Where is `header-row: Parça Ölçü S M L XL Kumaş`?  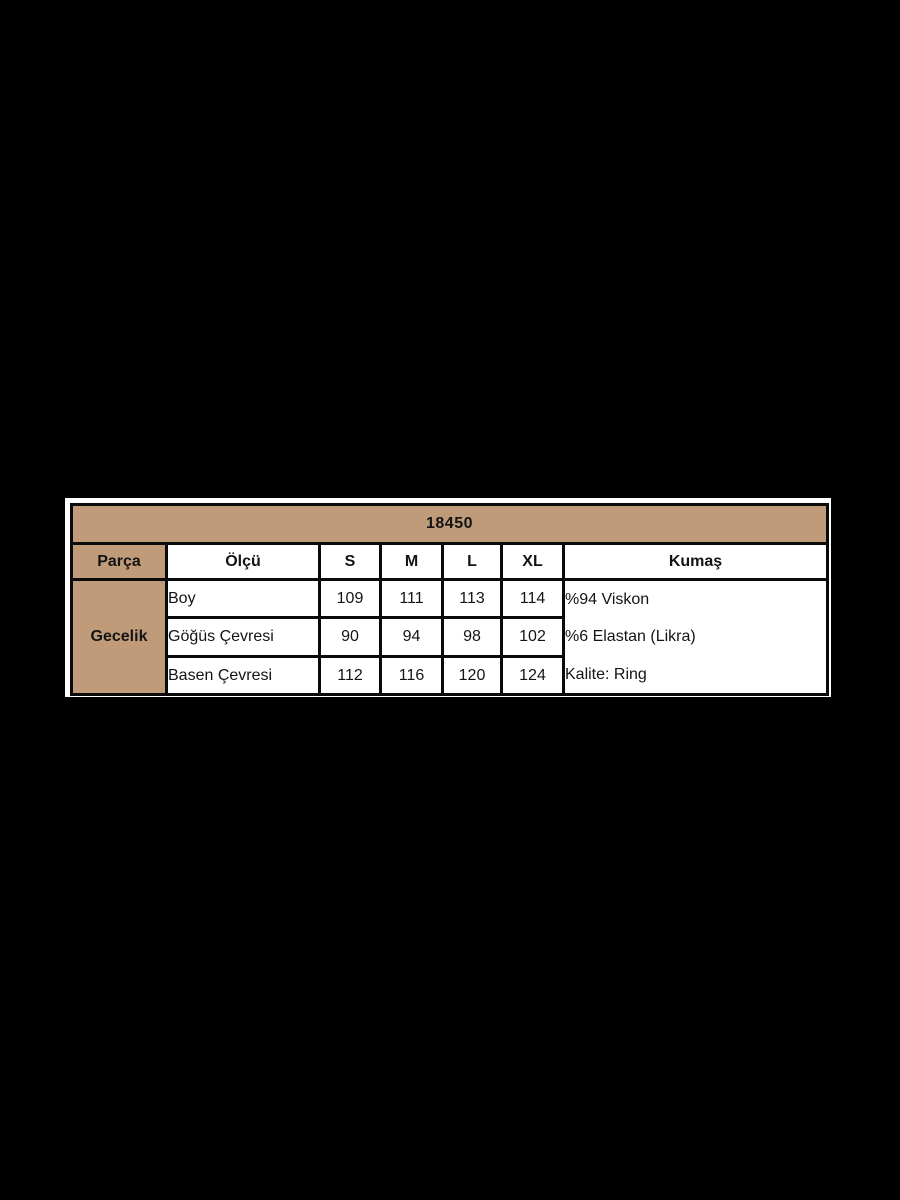 header-row: Parça Ölçü S M L XL Kumaş is located at coordinates (450, 561).